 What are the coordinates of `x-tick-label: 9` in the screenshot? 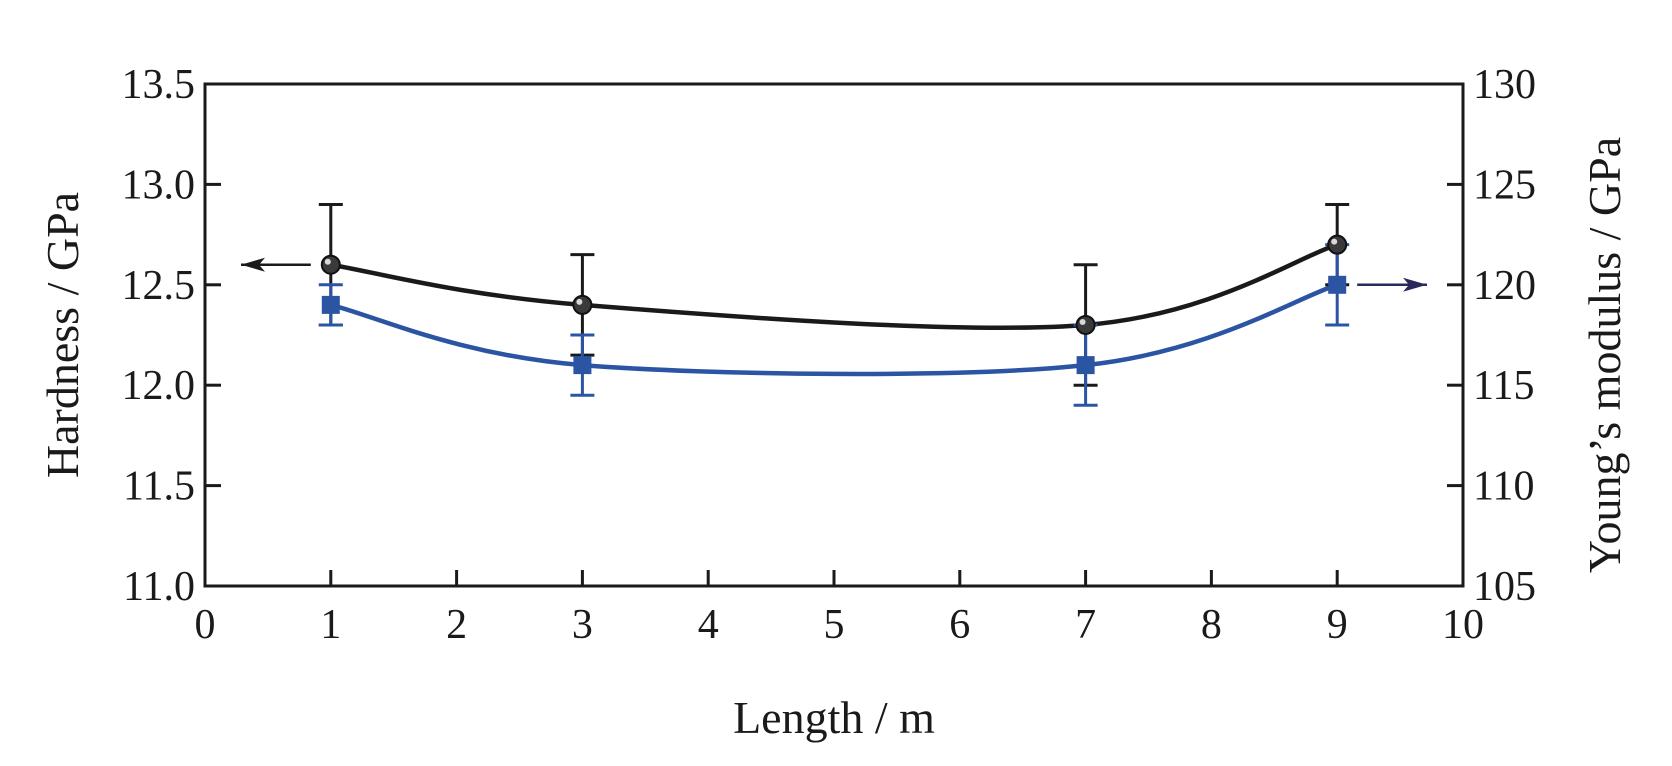 It's located at (1337, 625).